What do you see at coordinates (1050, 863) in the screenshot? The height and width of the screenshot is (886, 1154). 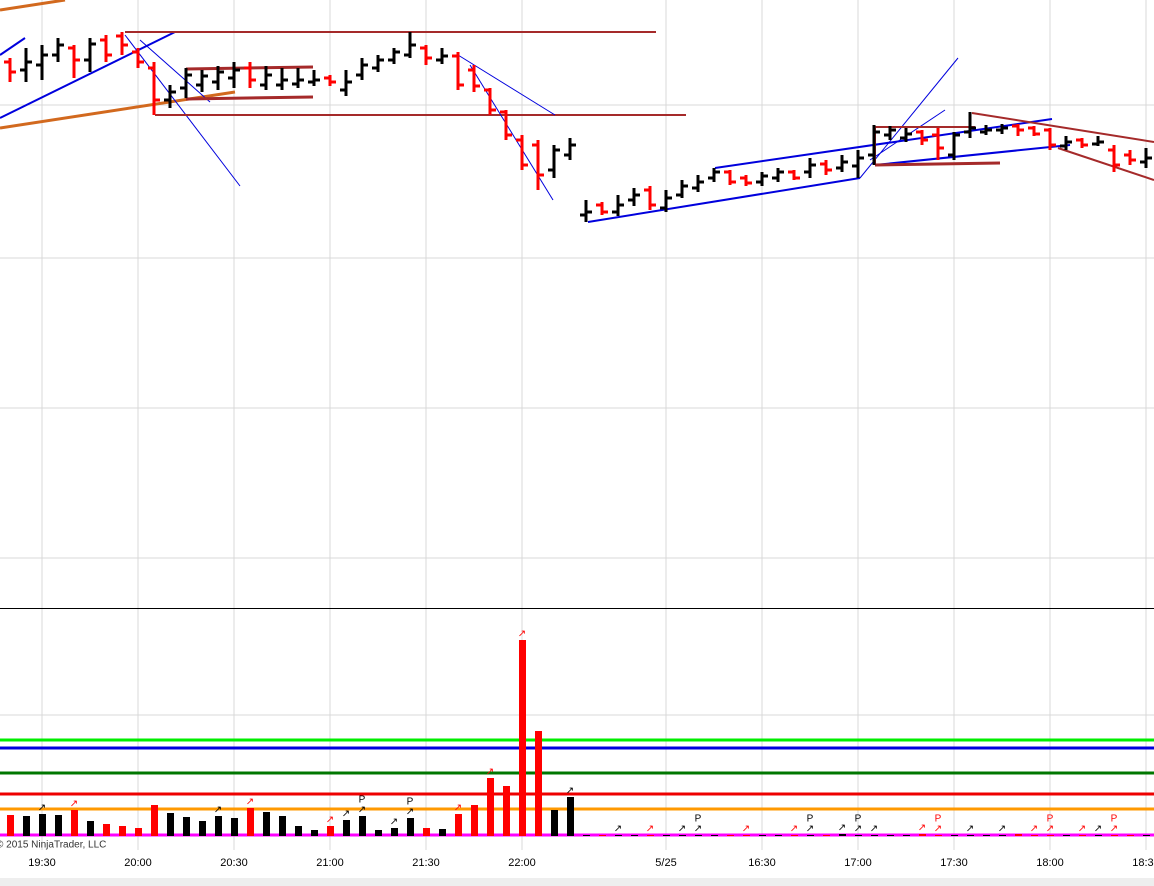 I see `x-tick-label: 18:00` at bounding box center [1050, 863].